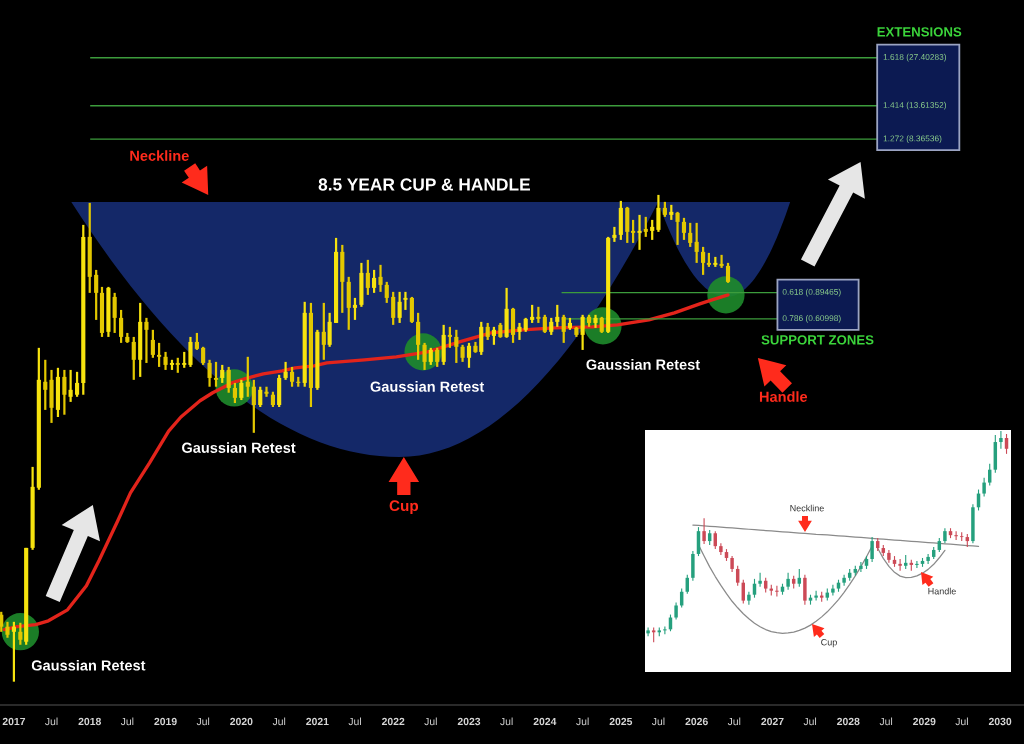 The height and width of the screenshot is (744, 1024). Describe the element at coordinates (811, 292) in the screenshot. I see `ref-line-label: 0.618 (0.89465)` at that location.